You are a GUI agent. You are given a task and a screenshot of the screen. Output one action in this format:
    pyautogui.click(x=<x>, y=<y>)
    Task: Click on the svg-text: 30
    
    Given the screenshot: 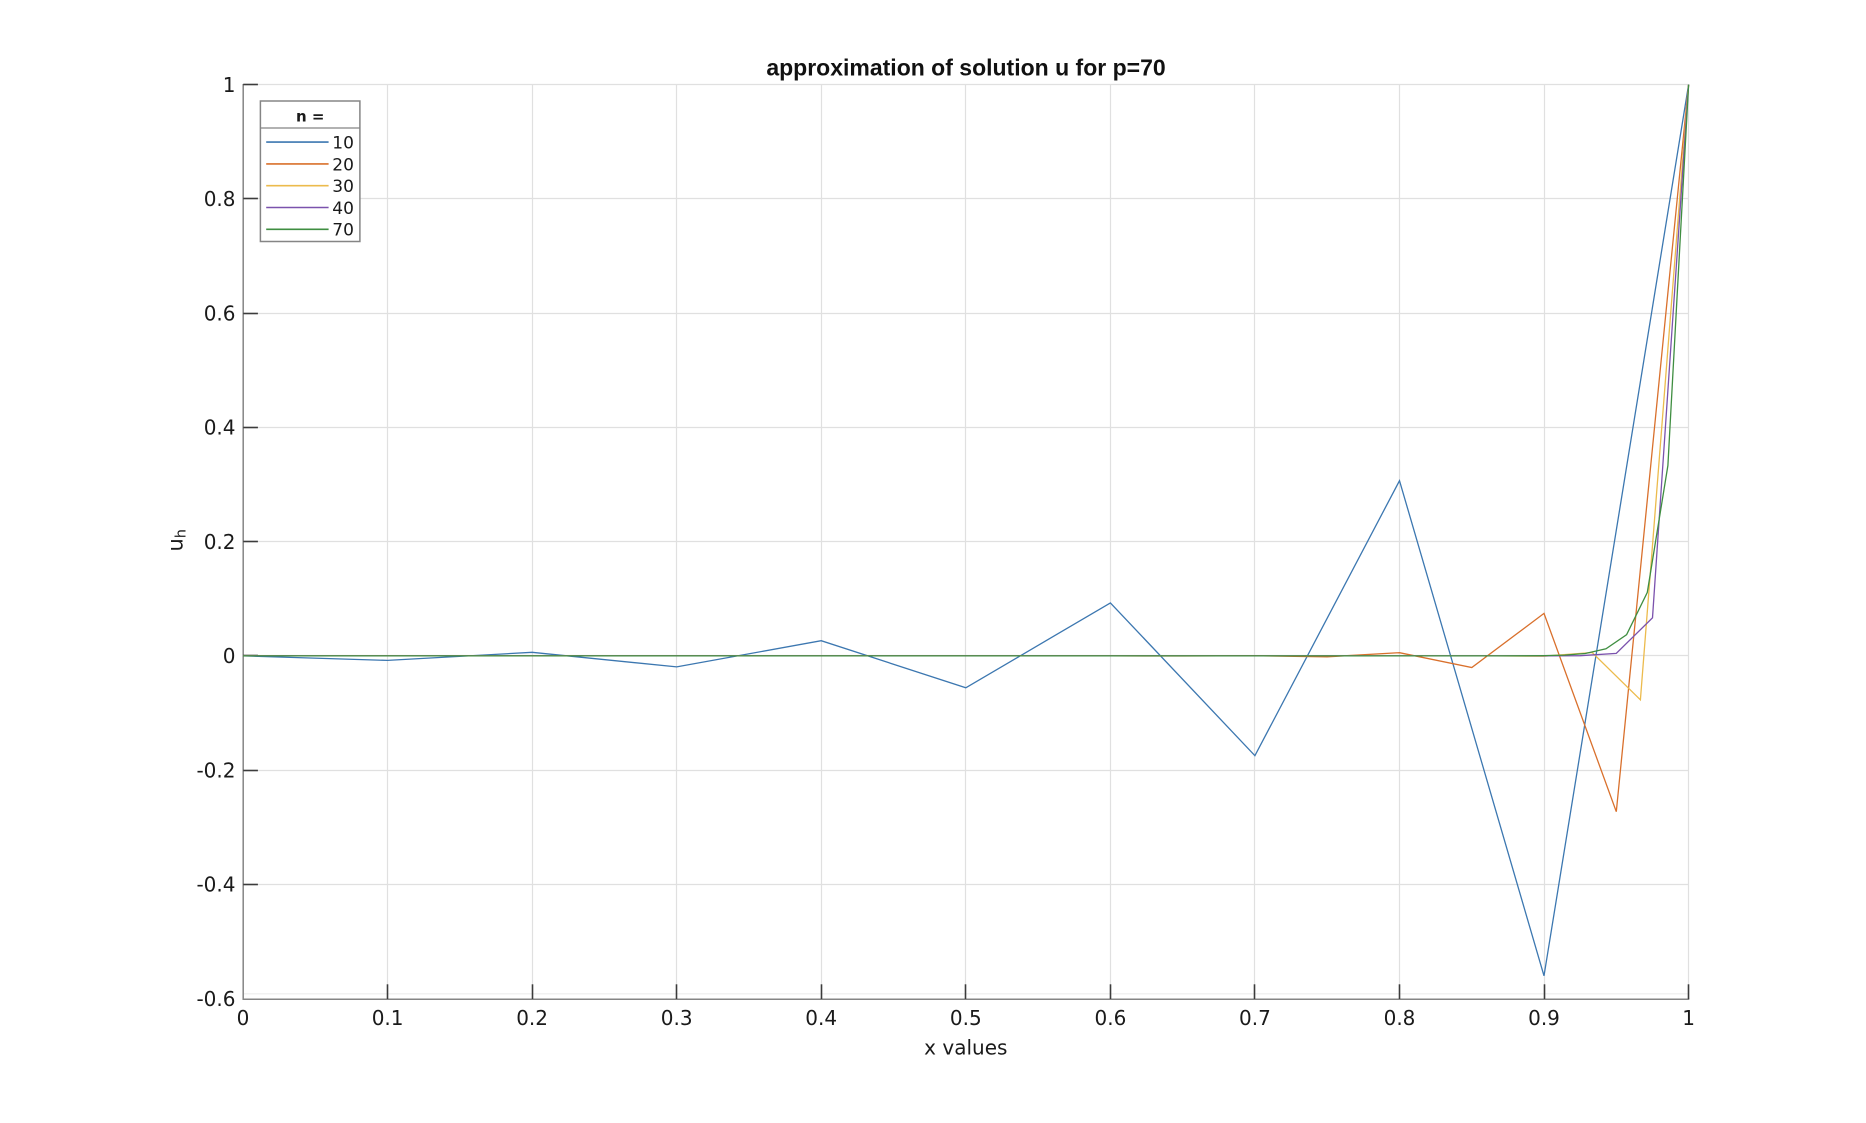 What is the action you would take?
    pyautogui.click(x=343, y=187)
    